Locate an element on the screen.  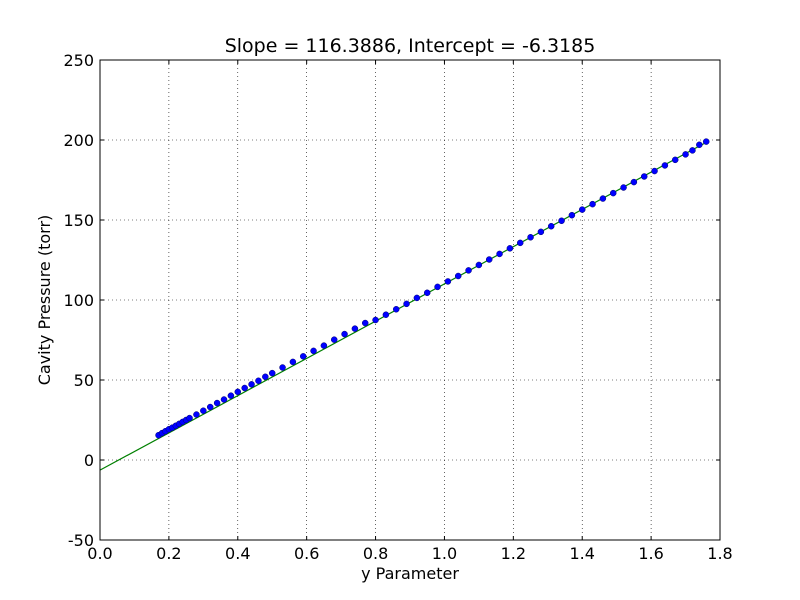
y-tick-label: 150 is located at coordinates (78, 220).